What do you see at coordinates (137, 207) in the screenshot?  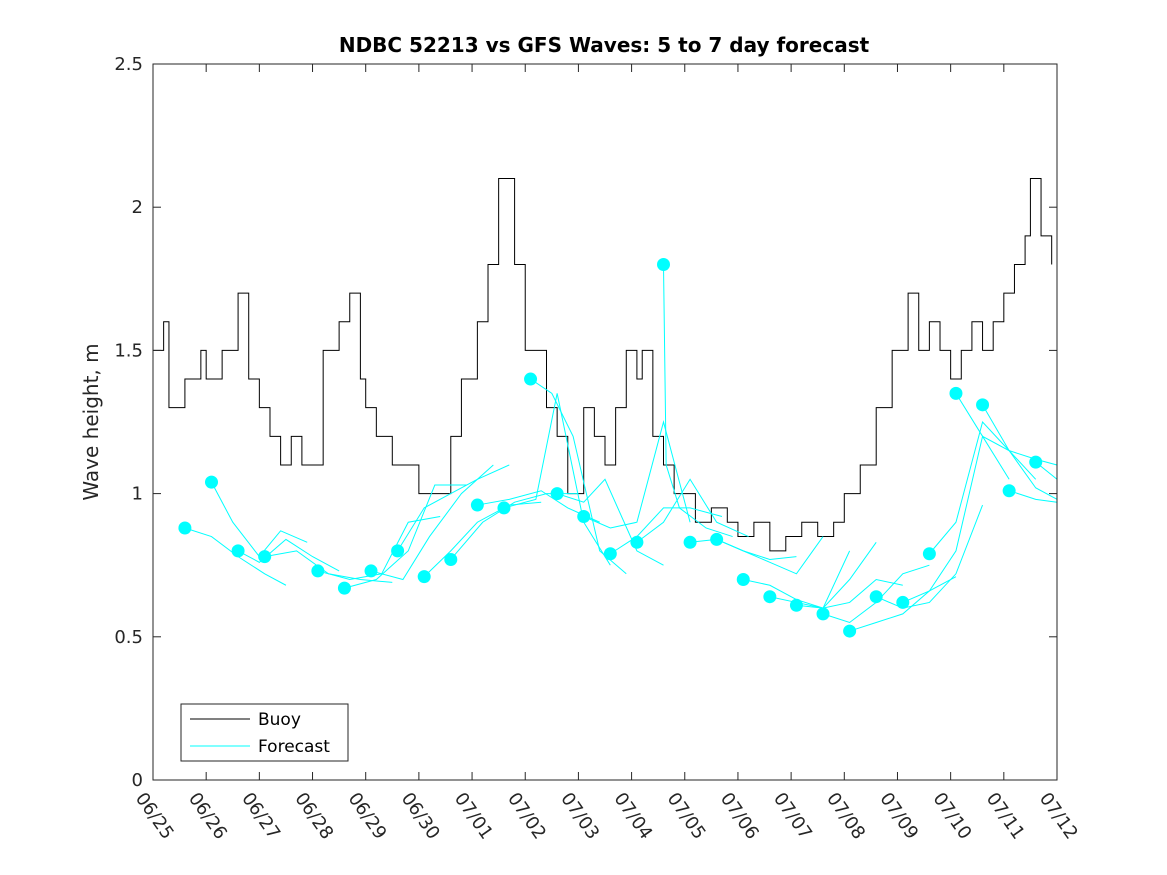 I see `y-tick-label: 2` at bounding box center [137, 207].